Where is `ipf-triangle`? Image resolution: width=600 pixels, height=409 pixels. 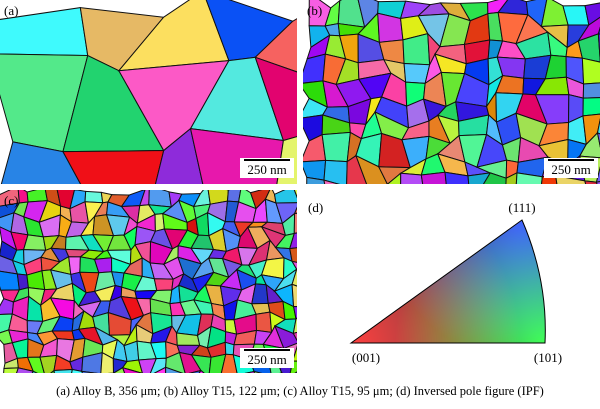
ipf-triangle is located at coordinates (447, 281).